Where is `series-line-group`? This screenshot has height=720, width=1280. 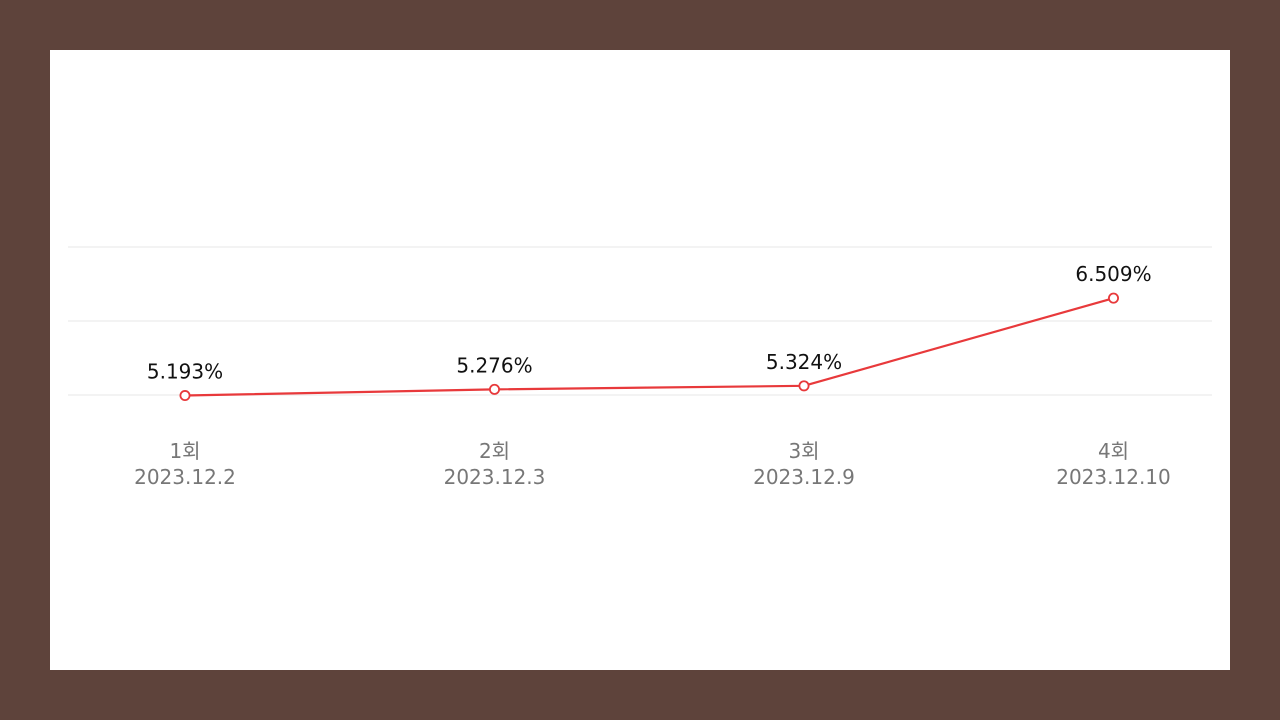 series-line-group is located at coordinates (649, 347).